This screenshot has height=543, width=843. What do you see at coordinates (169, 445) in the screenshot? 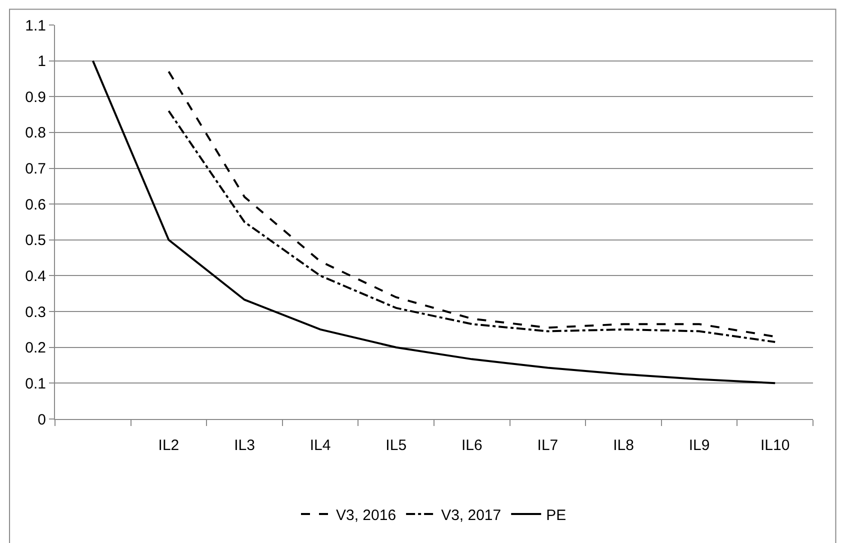
I see `x-tick-label: IL2` at bounding box center [169, 445].